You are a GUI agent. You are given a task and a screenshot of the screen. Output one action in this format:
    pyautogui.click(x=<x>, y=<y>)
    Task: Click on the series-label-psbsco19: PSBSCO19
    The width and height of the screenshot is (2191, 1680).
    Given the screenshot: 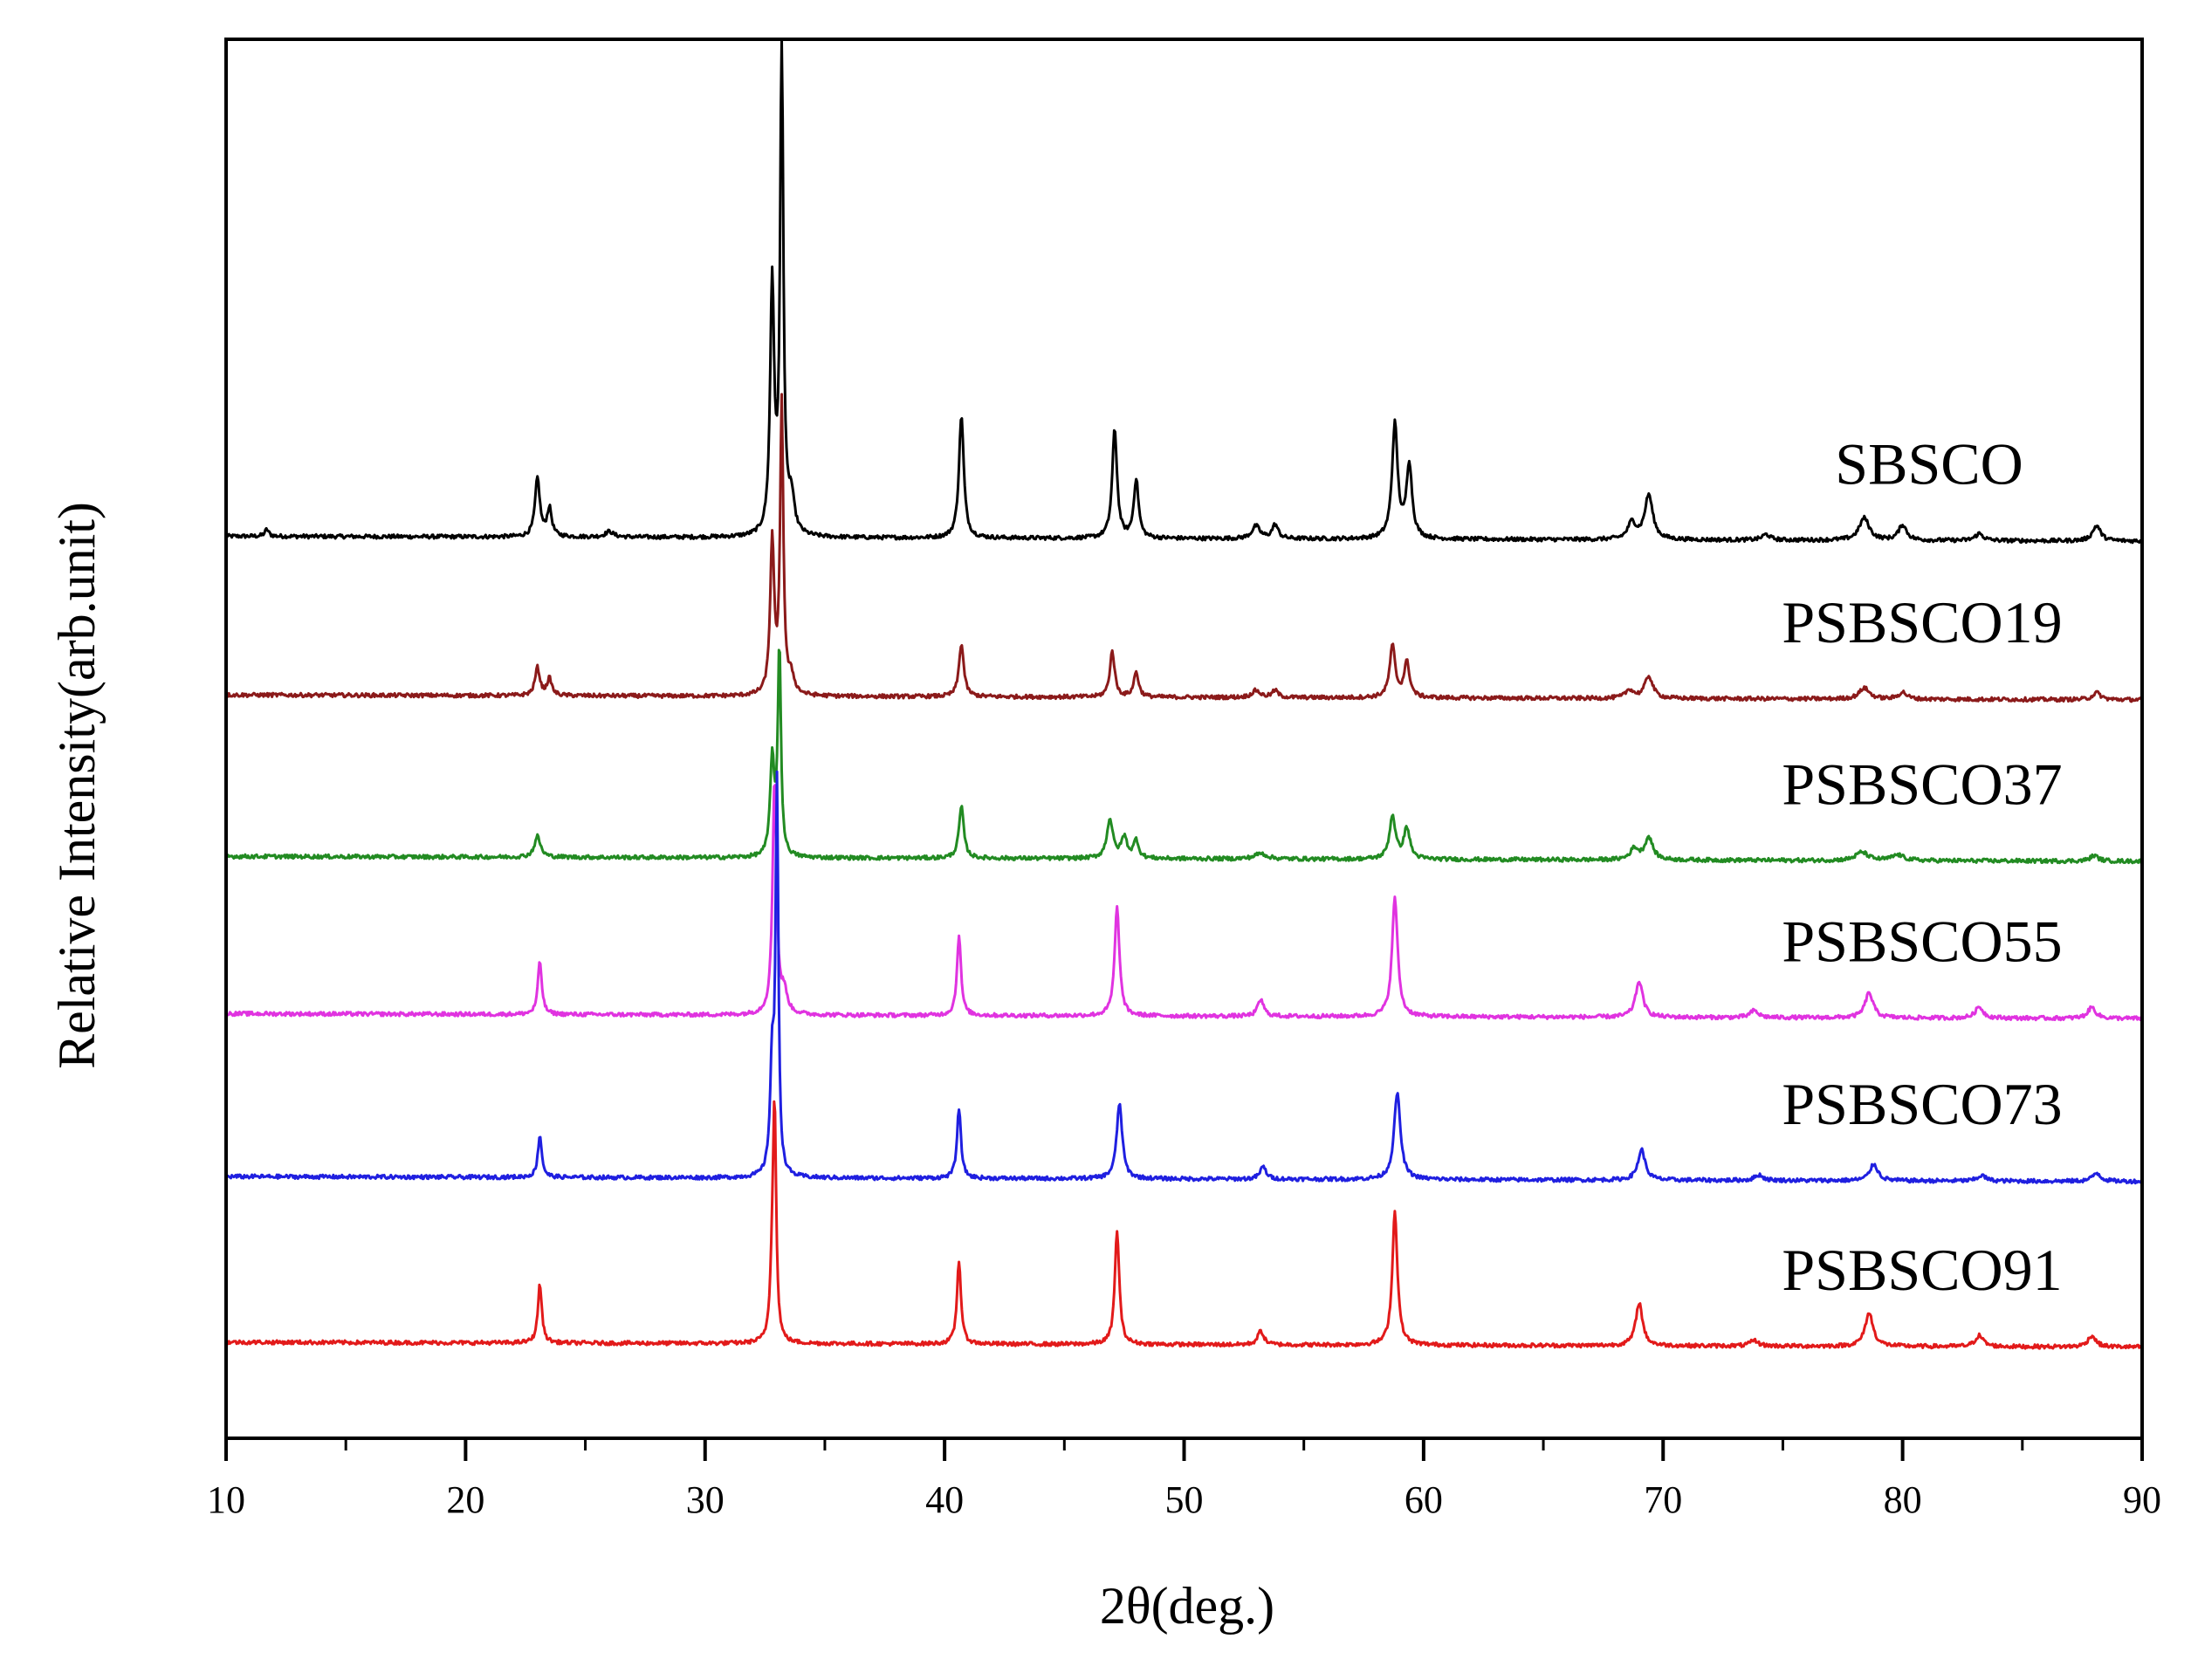 What is the action you would take?
    pyautogui.click(x=1922, y=622)
    